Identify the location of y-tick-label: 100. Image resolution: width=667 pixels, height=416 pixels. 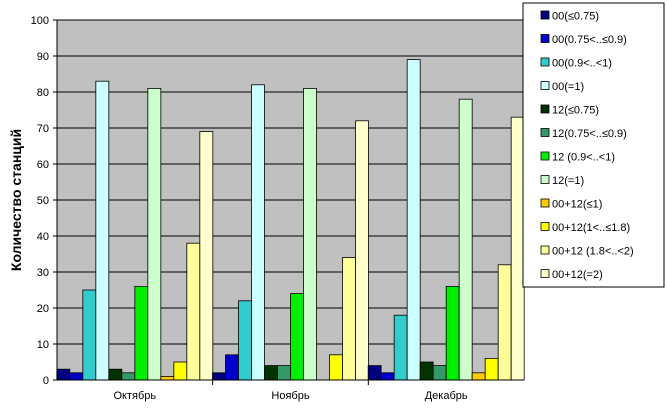
(40, 21).